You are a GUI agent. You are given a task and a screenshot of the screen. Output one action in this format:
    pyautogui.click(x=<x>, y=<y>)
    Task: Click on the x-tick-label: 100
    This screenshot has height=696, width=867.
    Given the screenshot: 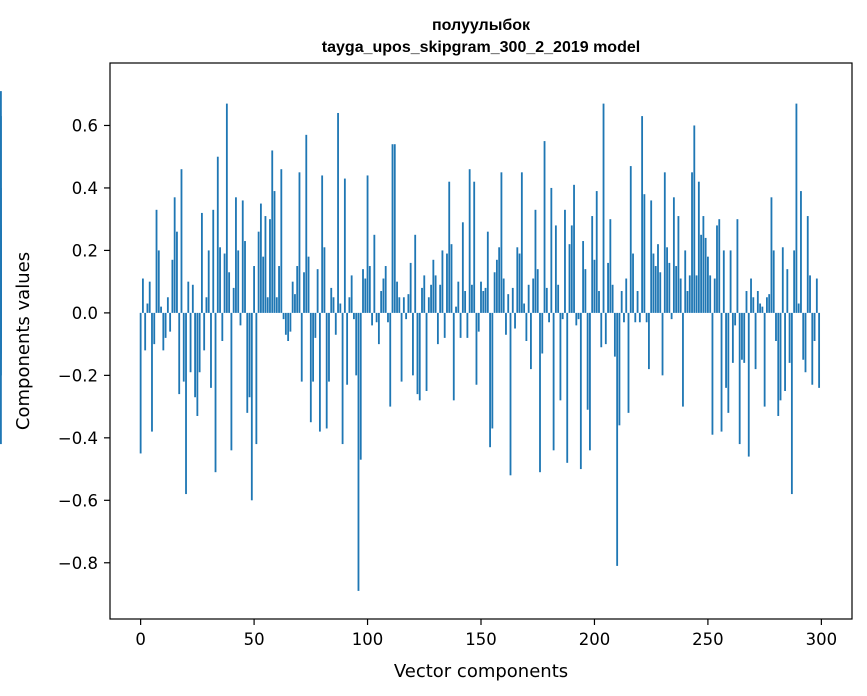 What is the action you would take?
    pyautogui.click(x=368, y=639)
    